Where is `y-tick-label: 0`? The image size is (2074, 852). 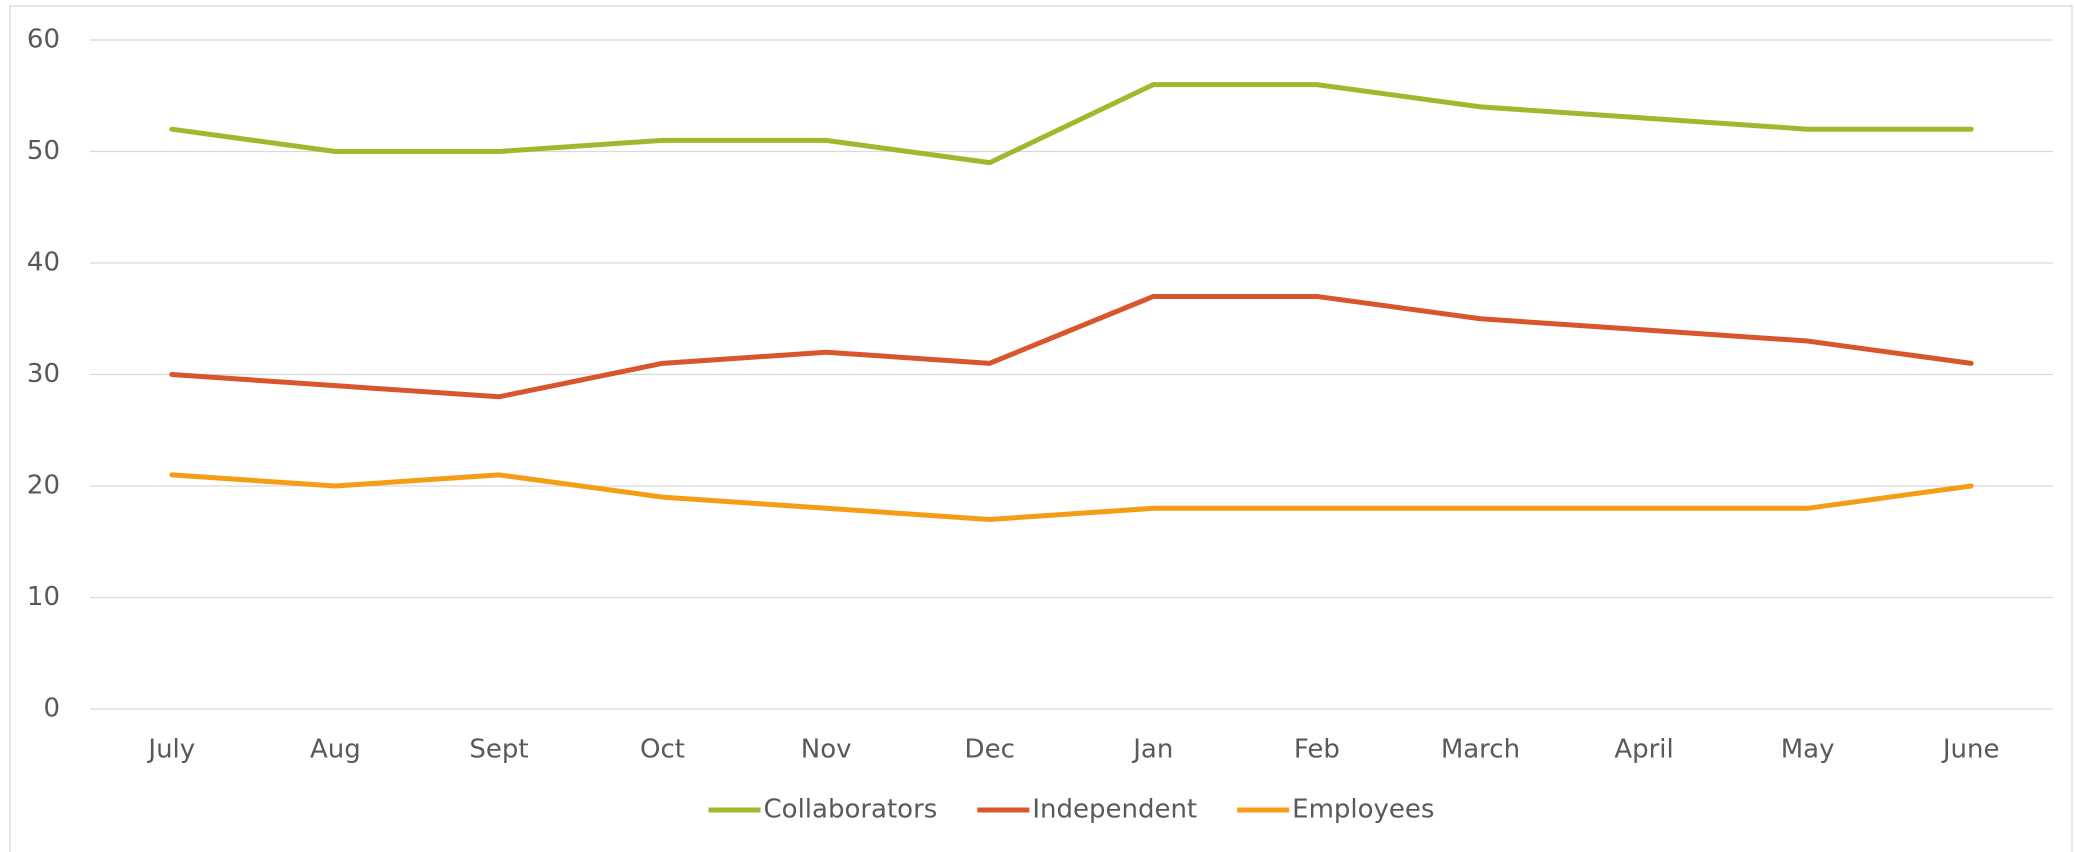 y-tick-label: 0 is located at coordinates (51, 709).